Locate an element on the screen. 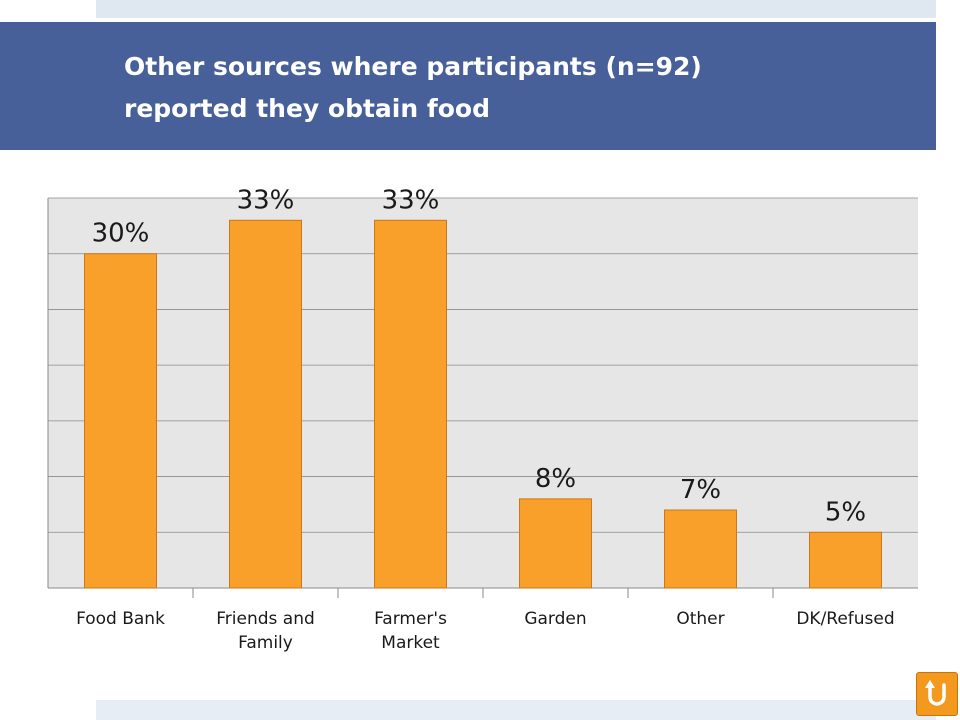 The width and height of the screenshot is (960, 720). category-label: Other is located at coordinates (700, 619).